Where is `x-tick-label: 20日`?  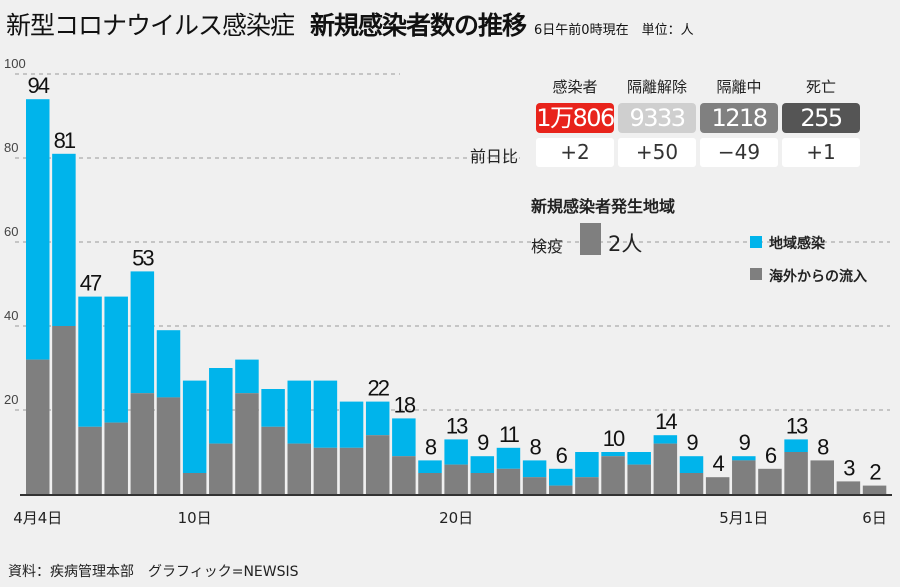 x-tick-label: 20日 is located at coordinates (456, 518).